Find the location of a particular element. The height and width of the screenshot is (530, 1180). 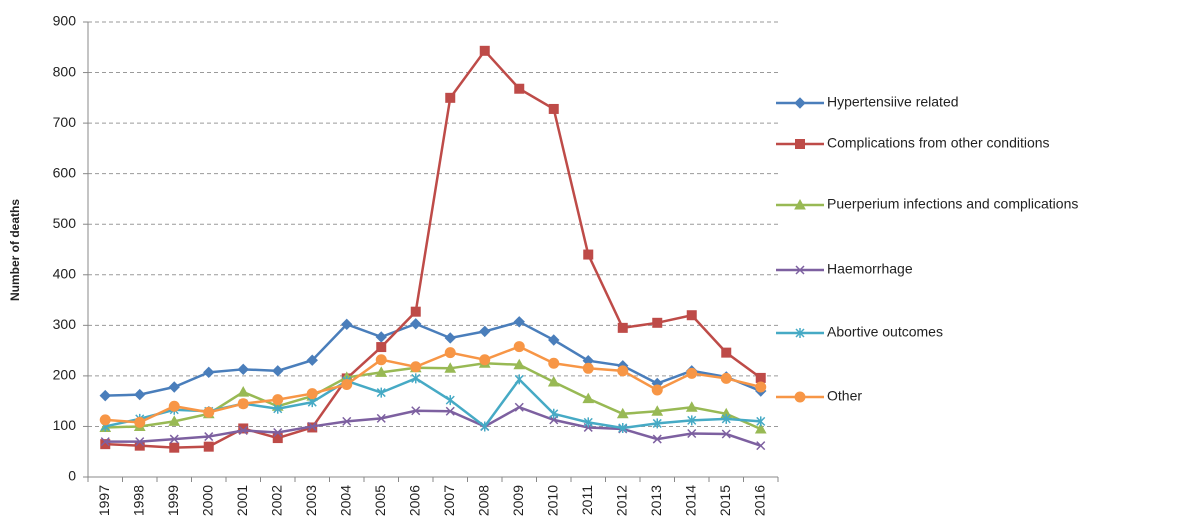

x-tick-label: 1998 is located at coordinates (138, 500).